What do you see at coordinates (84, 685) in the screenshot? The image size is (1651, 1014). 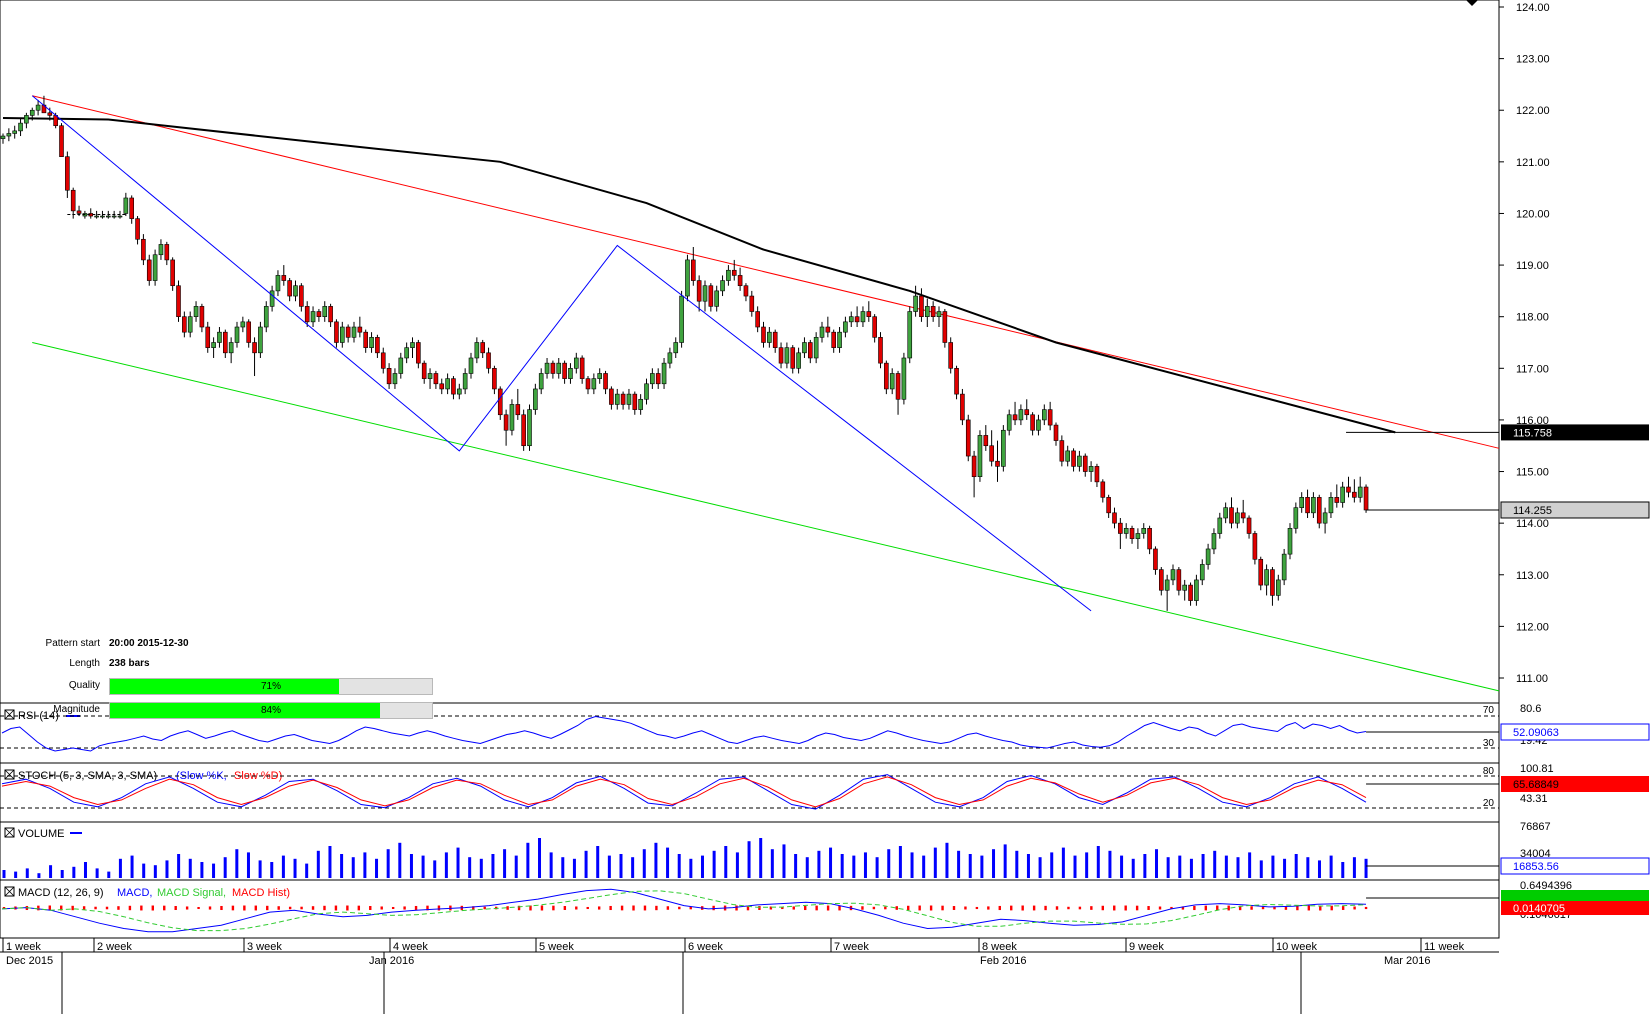 I see `quality-label: Quality` at bounding box center [84, 685].